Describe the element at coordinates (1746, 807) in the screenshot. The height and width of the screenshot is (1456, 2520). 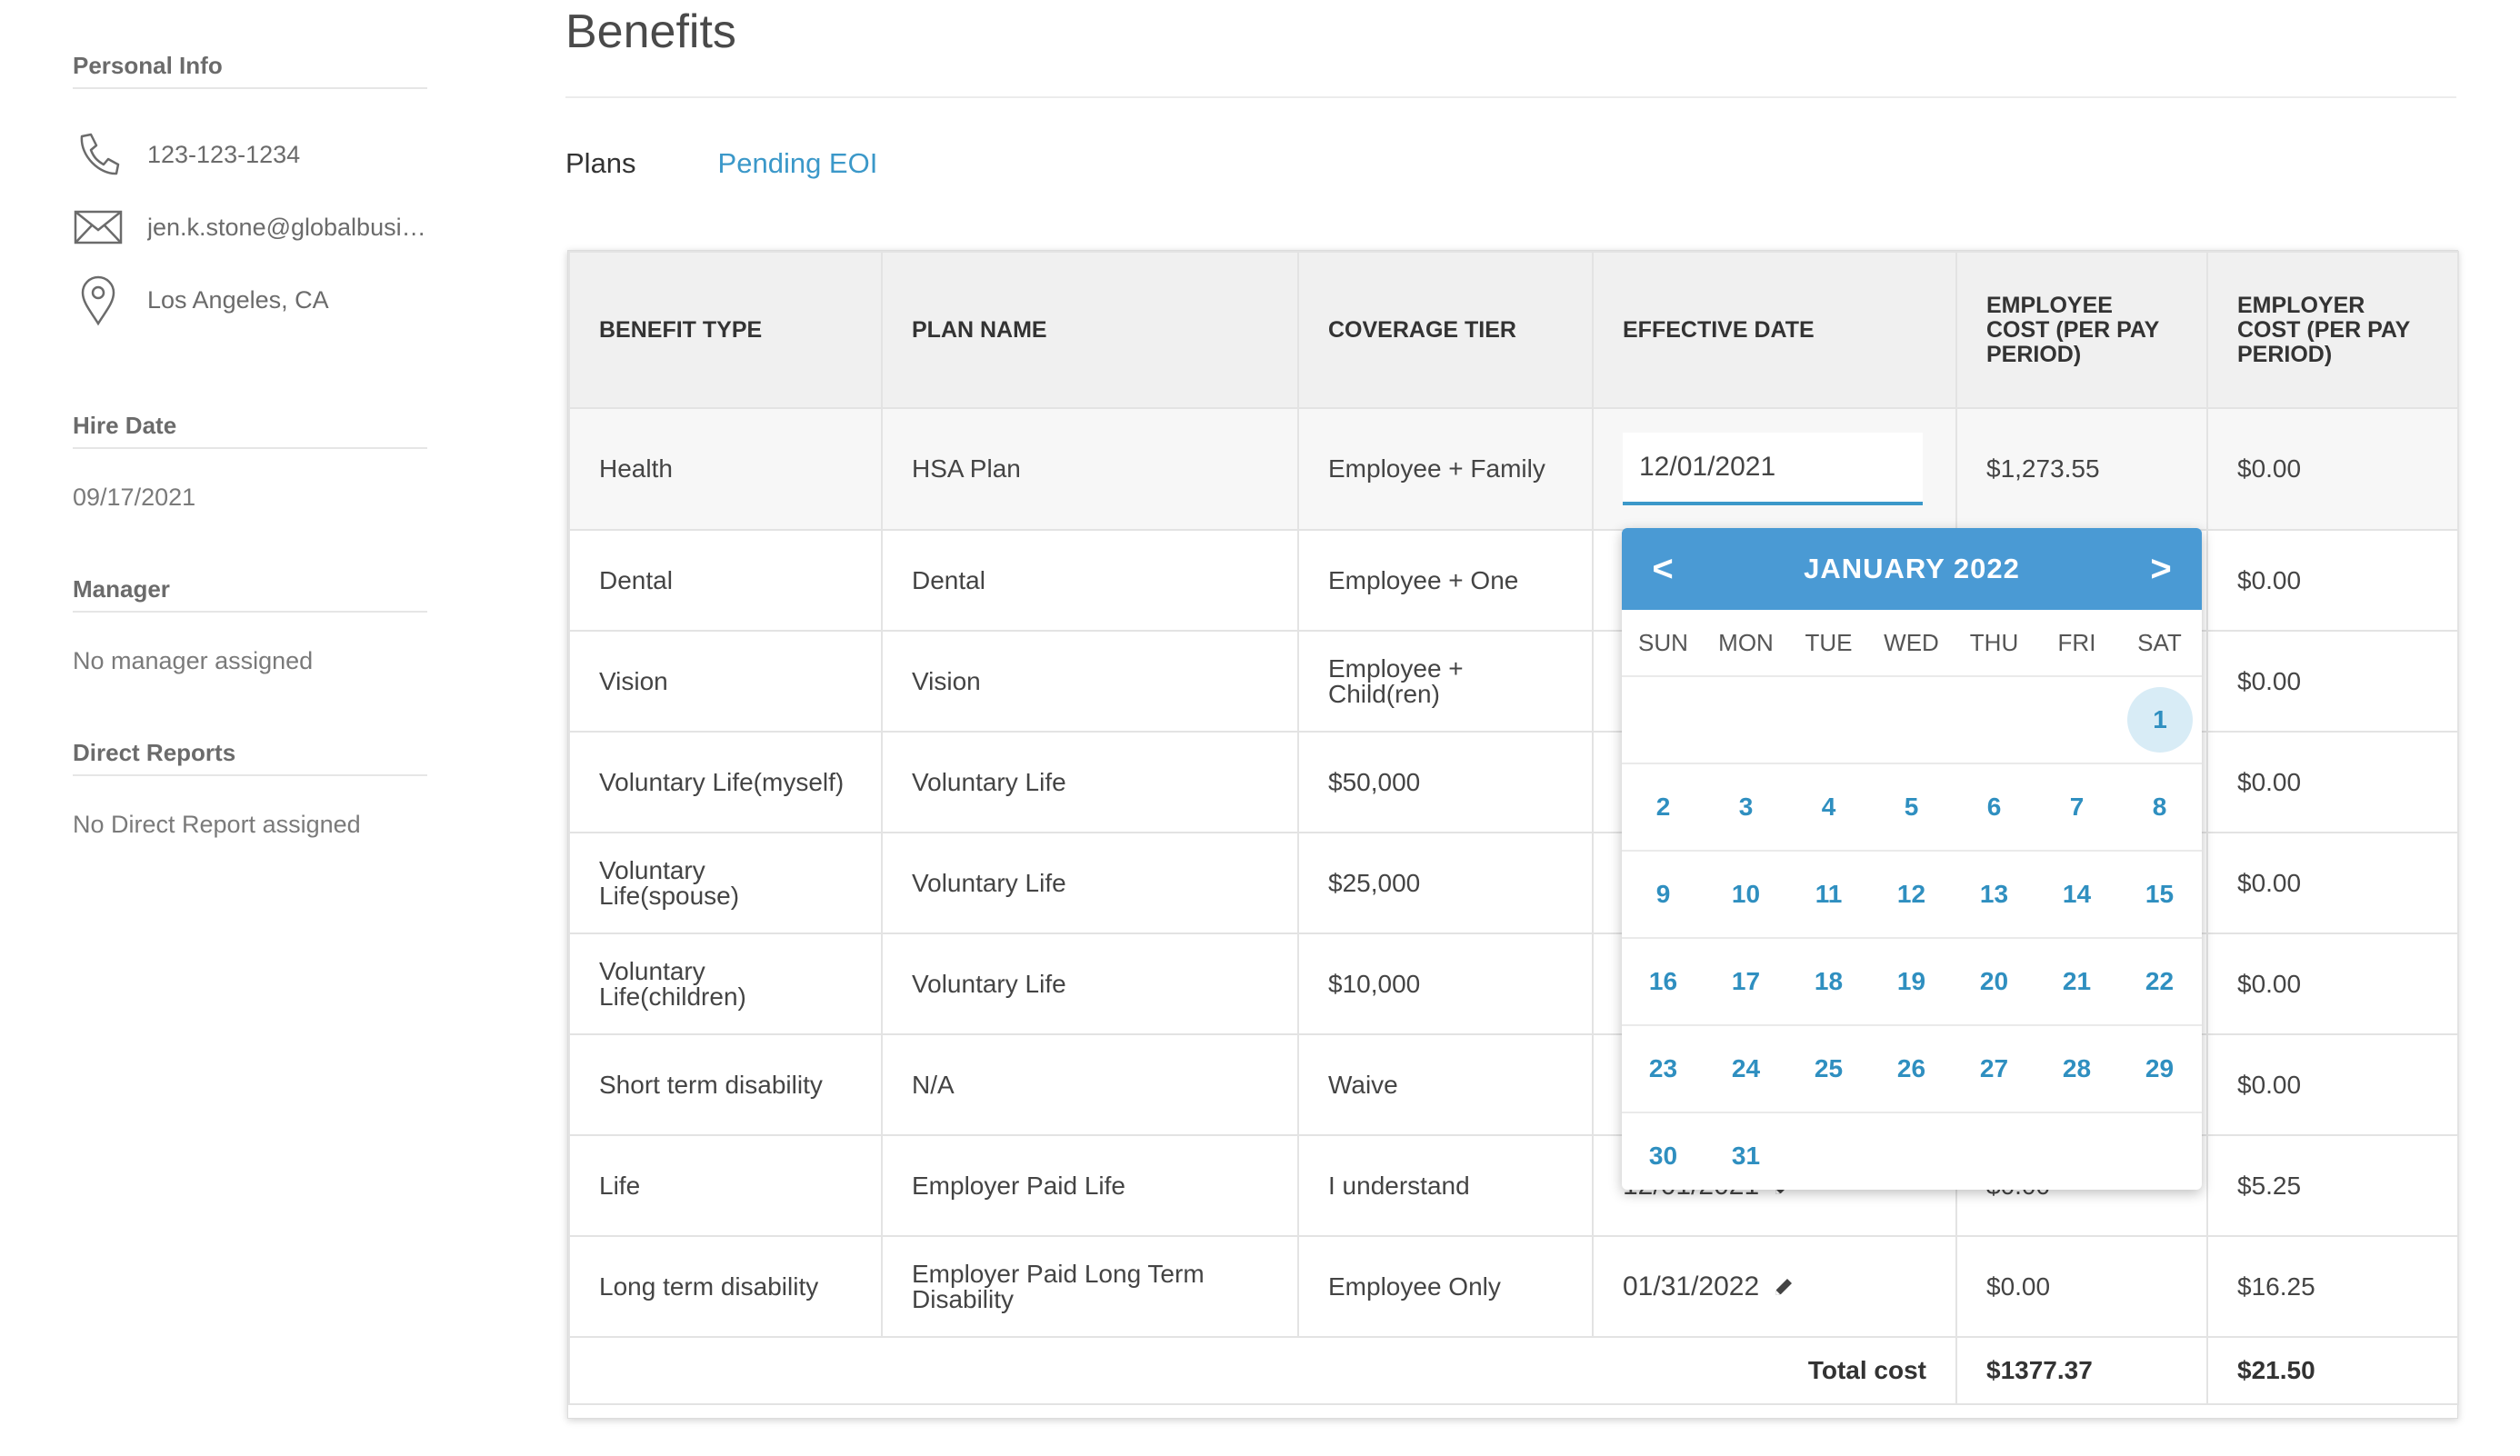
I see `calendar-day: 3` at that location.